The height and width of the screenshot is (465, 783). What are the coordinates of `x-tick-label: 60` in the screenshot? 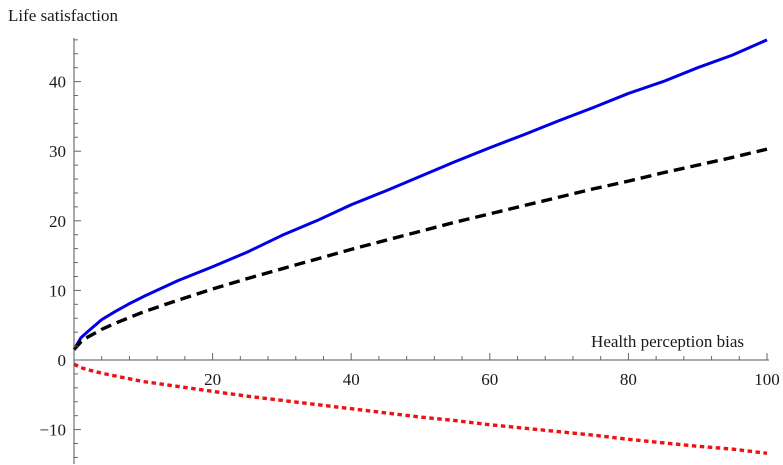 It's located at (489, 379).